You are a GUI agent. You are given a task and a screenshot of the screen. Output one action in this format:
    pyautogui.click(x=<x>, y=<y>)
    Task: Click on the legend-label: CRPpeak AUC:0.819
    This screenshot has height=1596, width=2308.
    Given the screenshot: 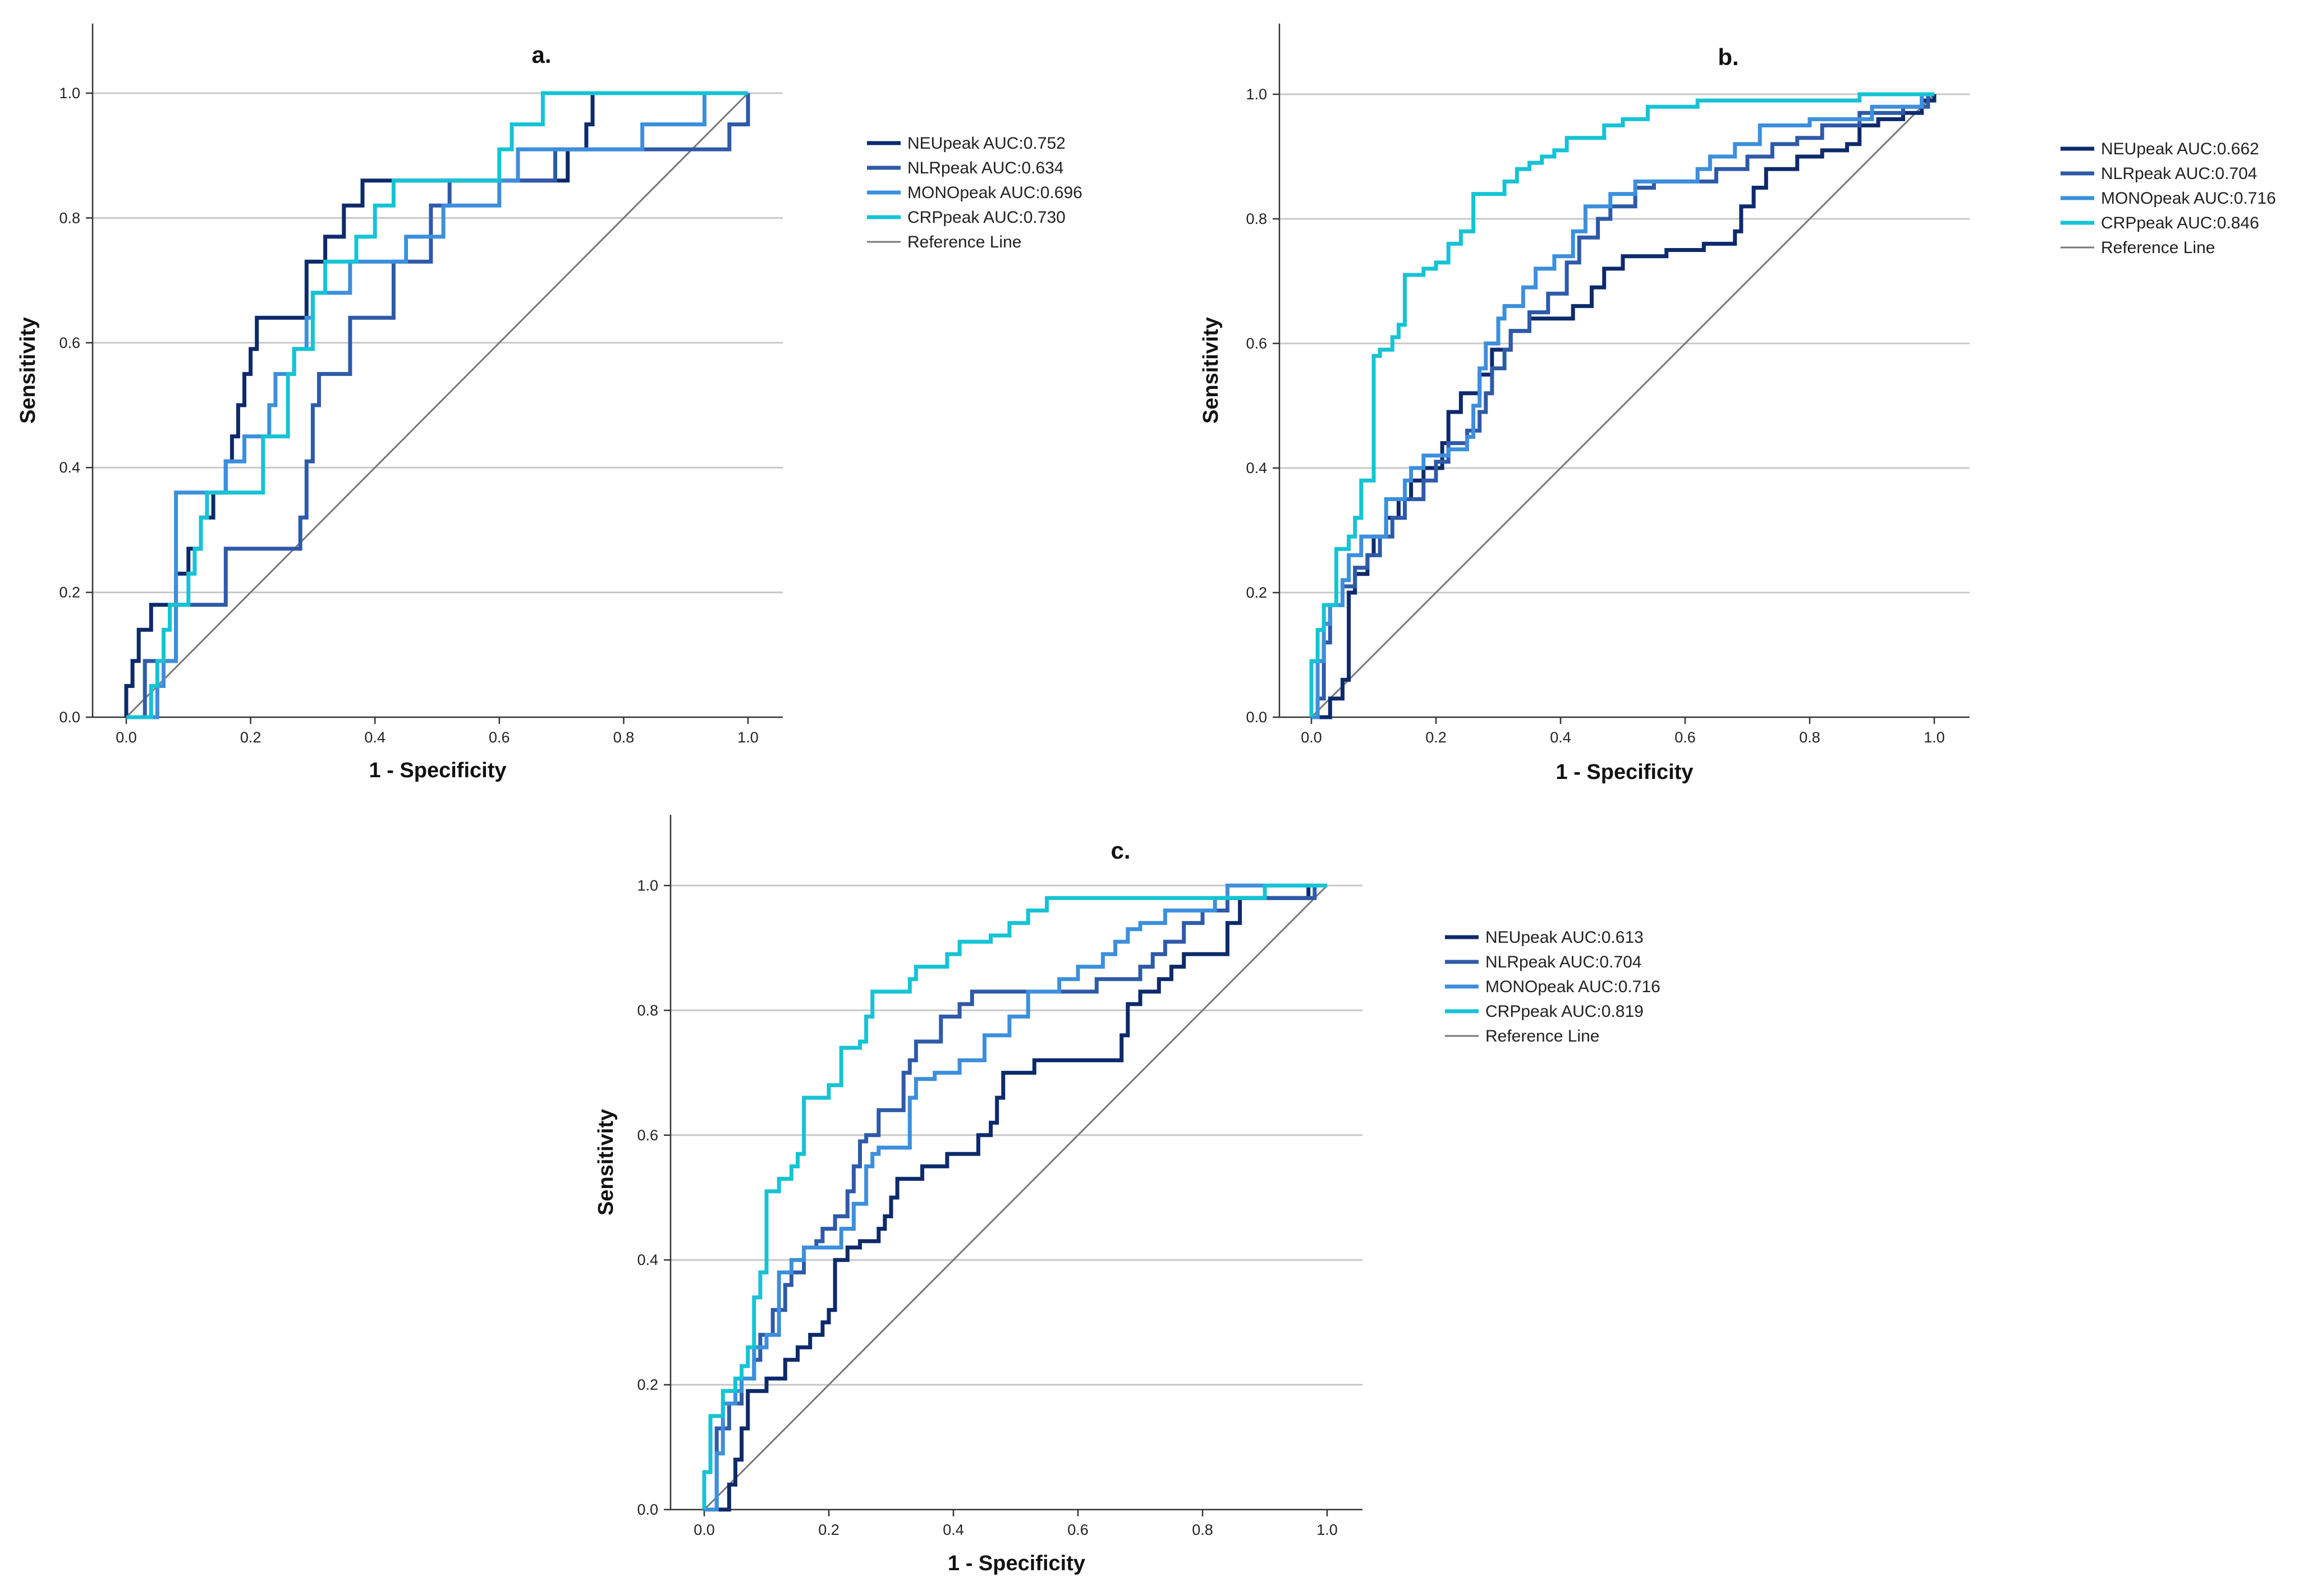 What is the action you would take?
    pyautogui.click(x=1564, y=1011)
    